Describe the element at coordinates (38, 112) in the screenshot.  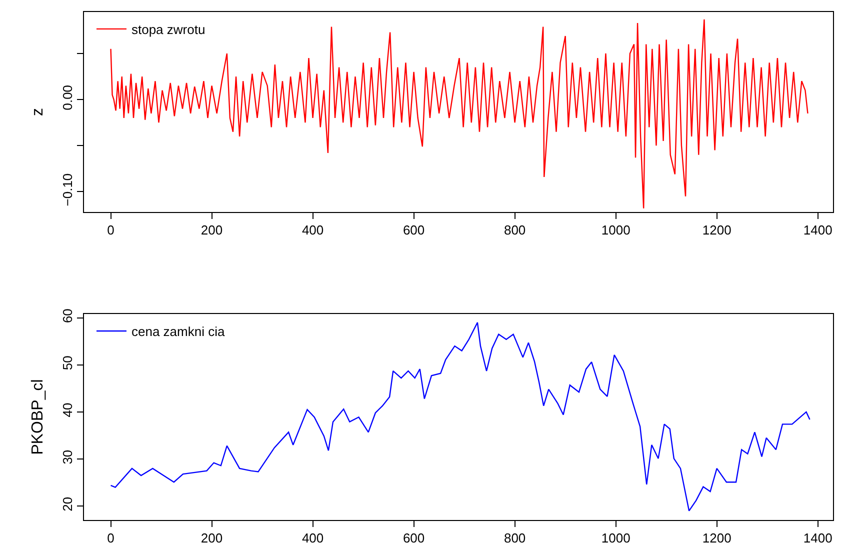
I see `y-axis-title: z` at that location.